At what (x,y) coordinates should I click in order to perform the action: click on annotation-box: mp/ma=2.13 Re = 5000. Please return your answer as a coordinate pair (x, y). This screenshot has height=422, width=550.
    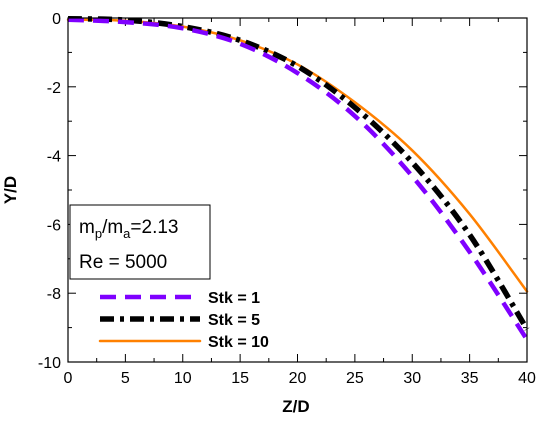
    Looking at the image, I should click on (140, 242).